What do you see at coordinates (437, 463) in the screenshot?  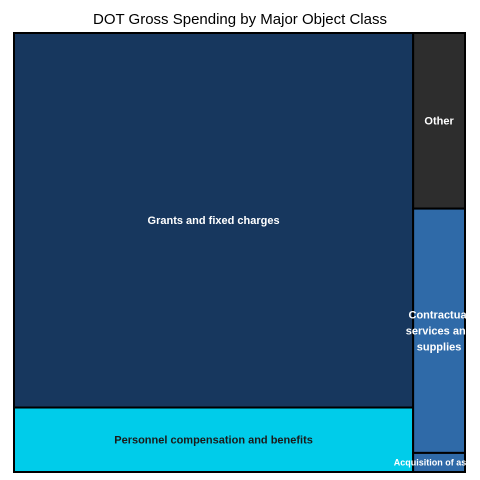 I see `tile-label-acquisition-of-assets: Acquisition of assets` at bounding box center [437, 463].